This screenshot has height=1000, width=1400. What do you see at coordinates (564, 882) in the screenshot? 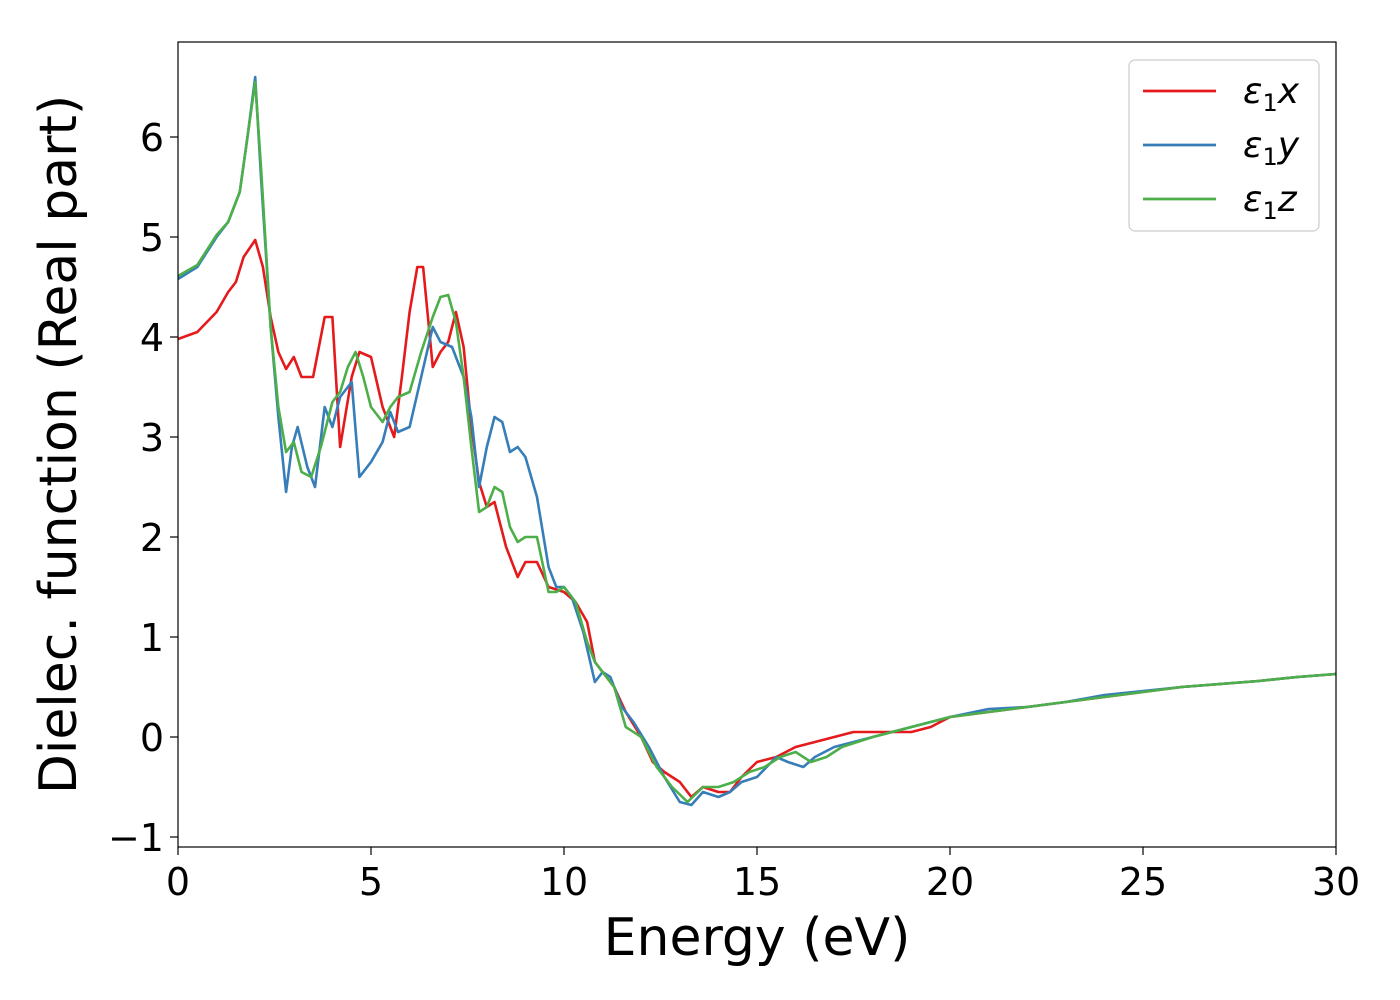
I see `x-tick-label: 10` at bounding box center [564, 882].